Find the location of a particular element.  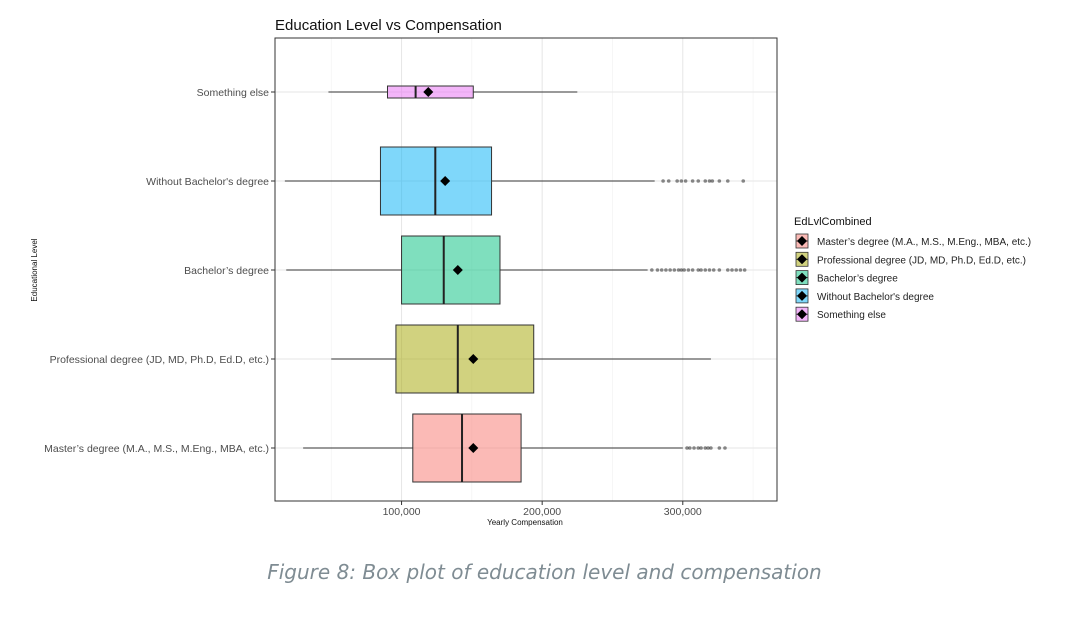

x-axis: 100,000 200,000 300,000 is located at coordinates (542, 509).